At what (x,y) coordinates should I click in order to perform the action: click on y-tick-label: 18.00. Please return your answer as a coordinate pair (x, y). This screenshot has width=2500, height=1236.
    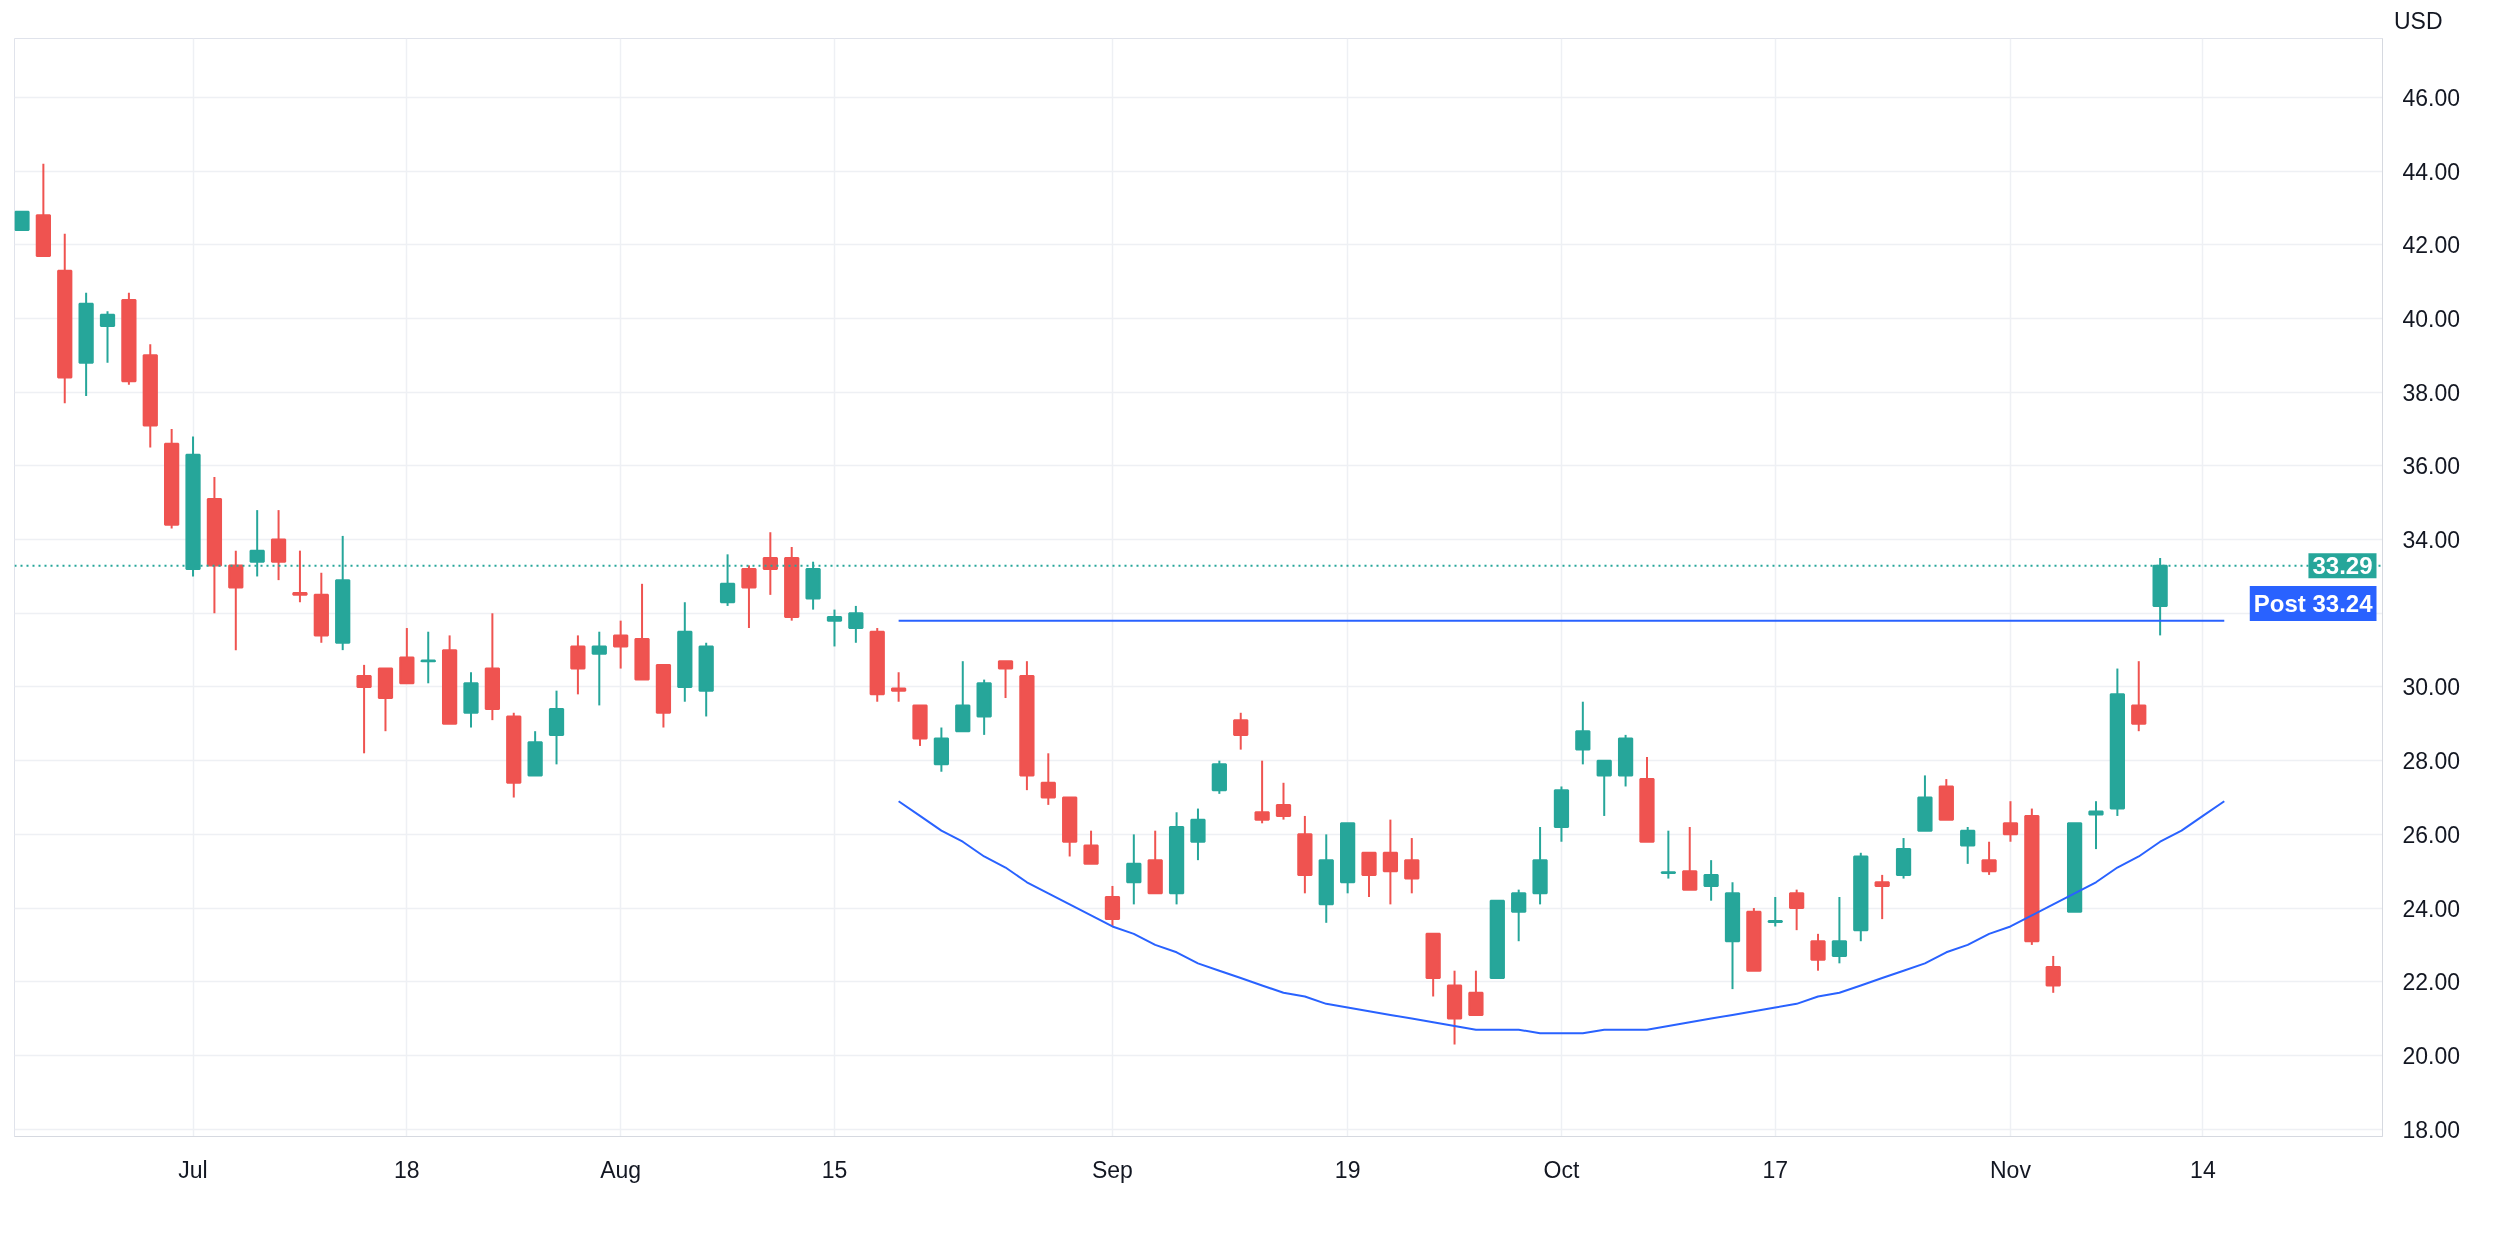
    Looking at the image, I should click on (2431, 1129).